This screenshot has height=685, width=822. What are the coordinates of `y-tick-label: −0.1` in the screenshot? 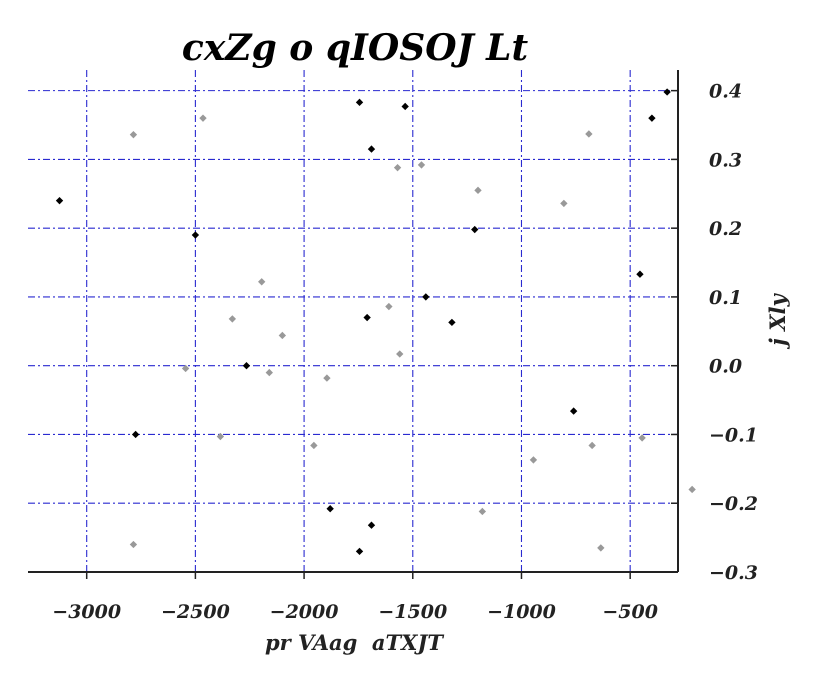 It's located at (733, 435).